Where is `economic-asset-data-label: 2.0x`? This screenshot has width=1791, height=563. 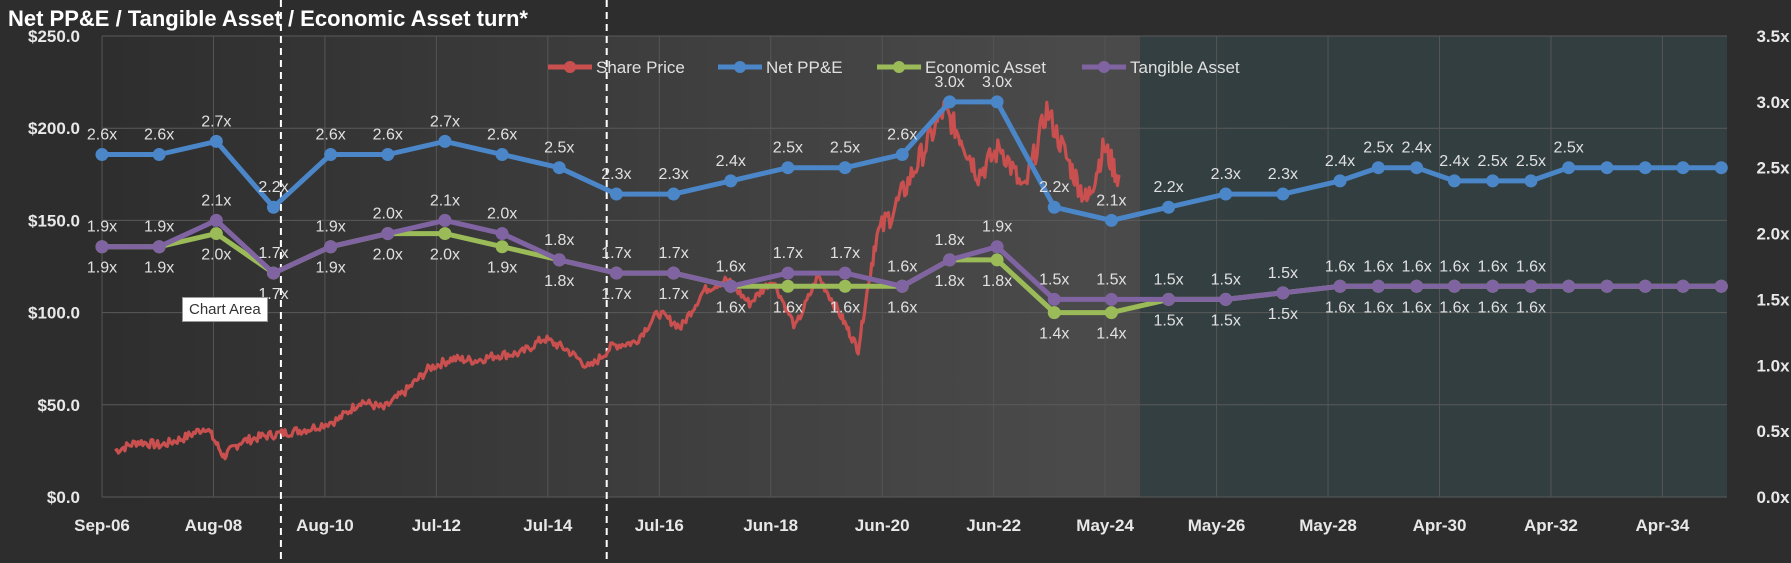
economic-asset-data-label: 2.0x is located at coordinates (445, 255).